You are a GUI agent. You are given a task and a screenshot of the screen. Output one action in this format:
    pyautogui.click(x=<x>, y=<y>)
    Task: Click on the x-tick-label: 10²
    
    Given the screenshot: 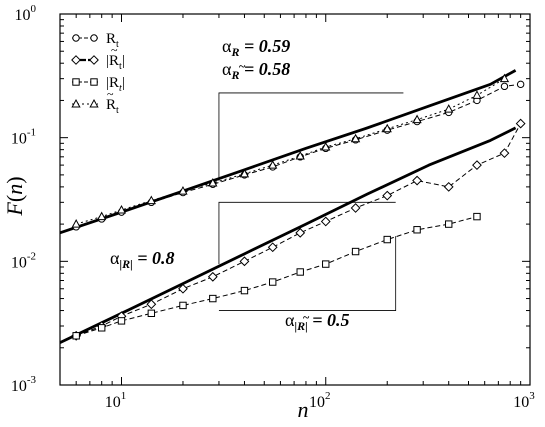 What is the action you would take?
    pyautogui.click(x=320, y=400)
    